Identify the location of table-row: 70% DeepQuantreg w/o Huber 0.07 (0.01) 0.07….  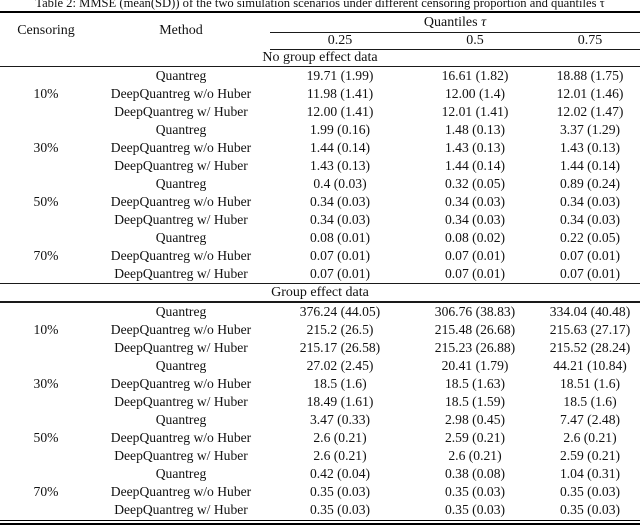
(320, 256).